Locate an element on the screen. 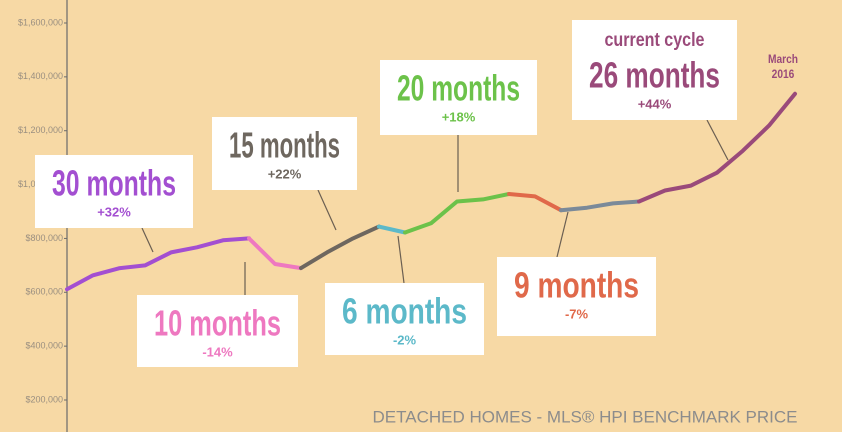 The height and width of the screenshot is (432, 842). annotation-change: +44% is located at coordinates (655, 103).